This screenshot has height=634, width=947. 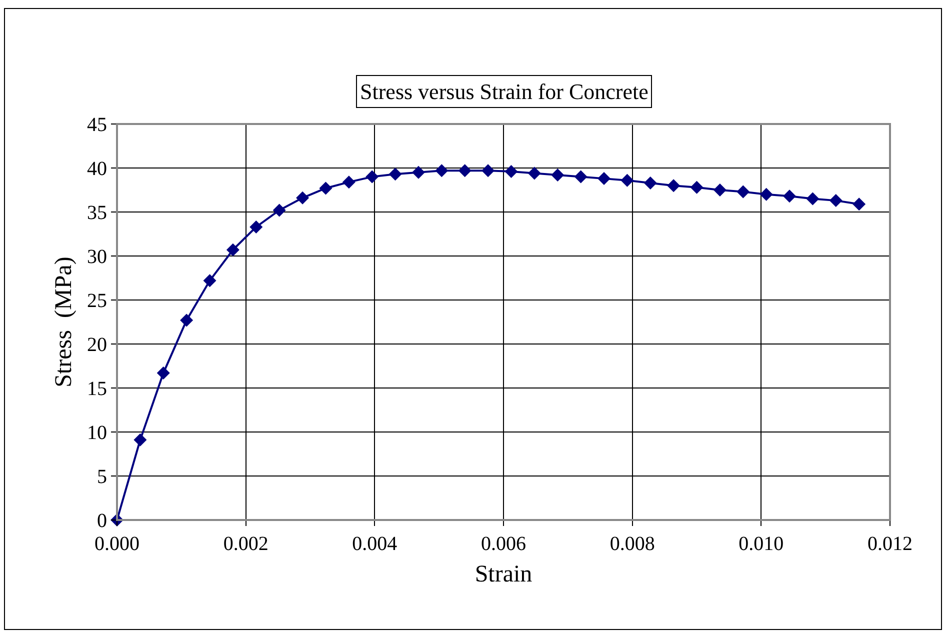 I want to click on y-tick-label: 40, so click(x=97, y=169).